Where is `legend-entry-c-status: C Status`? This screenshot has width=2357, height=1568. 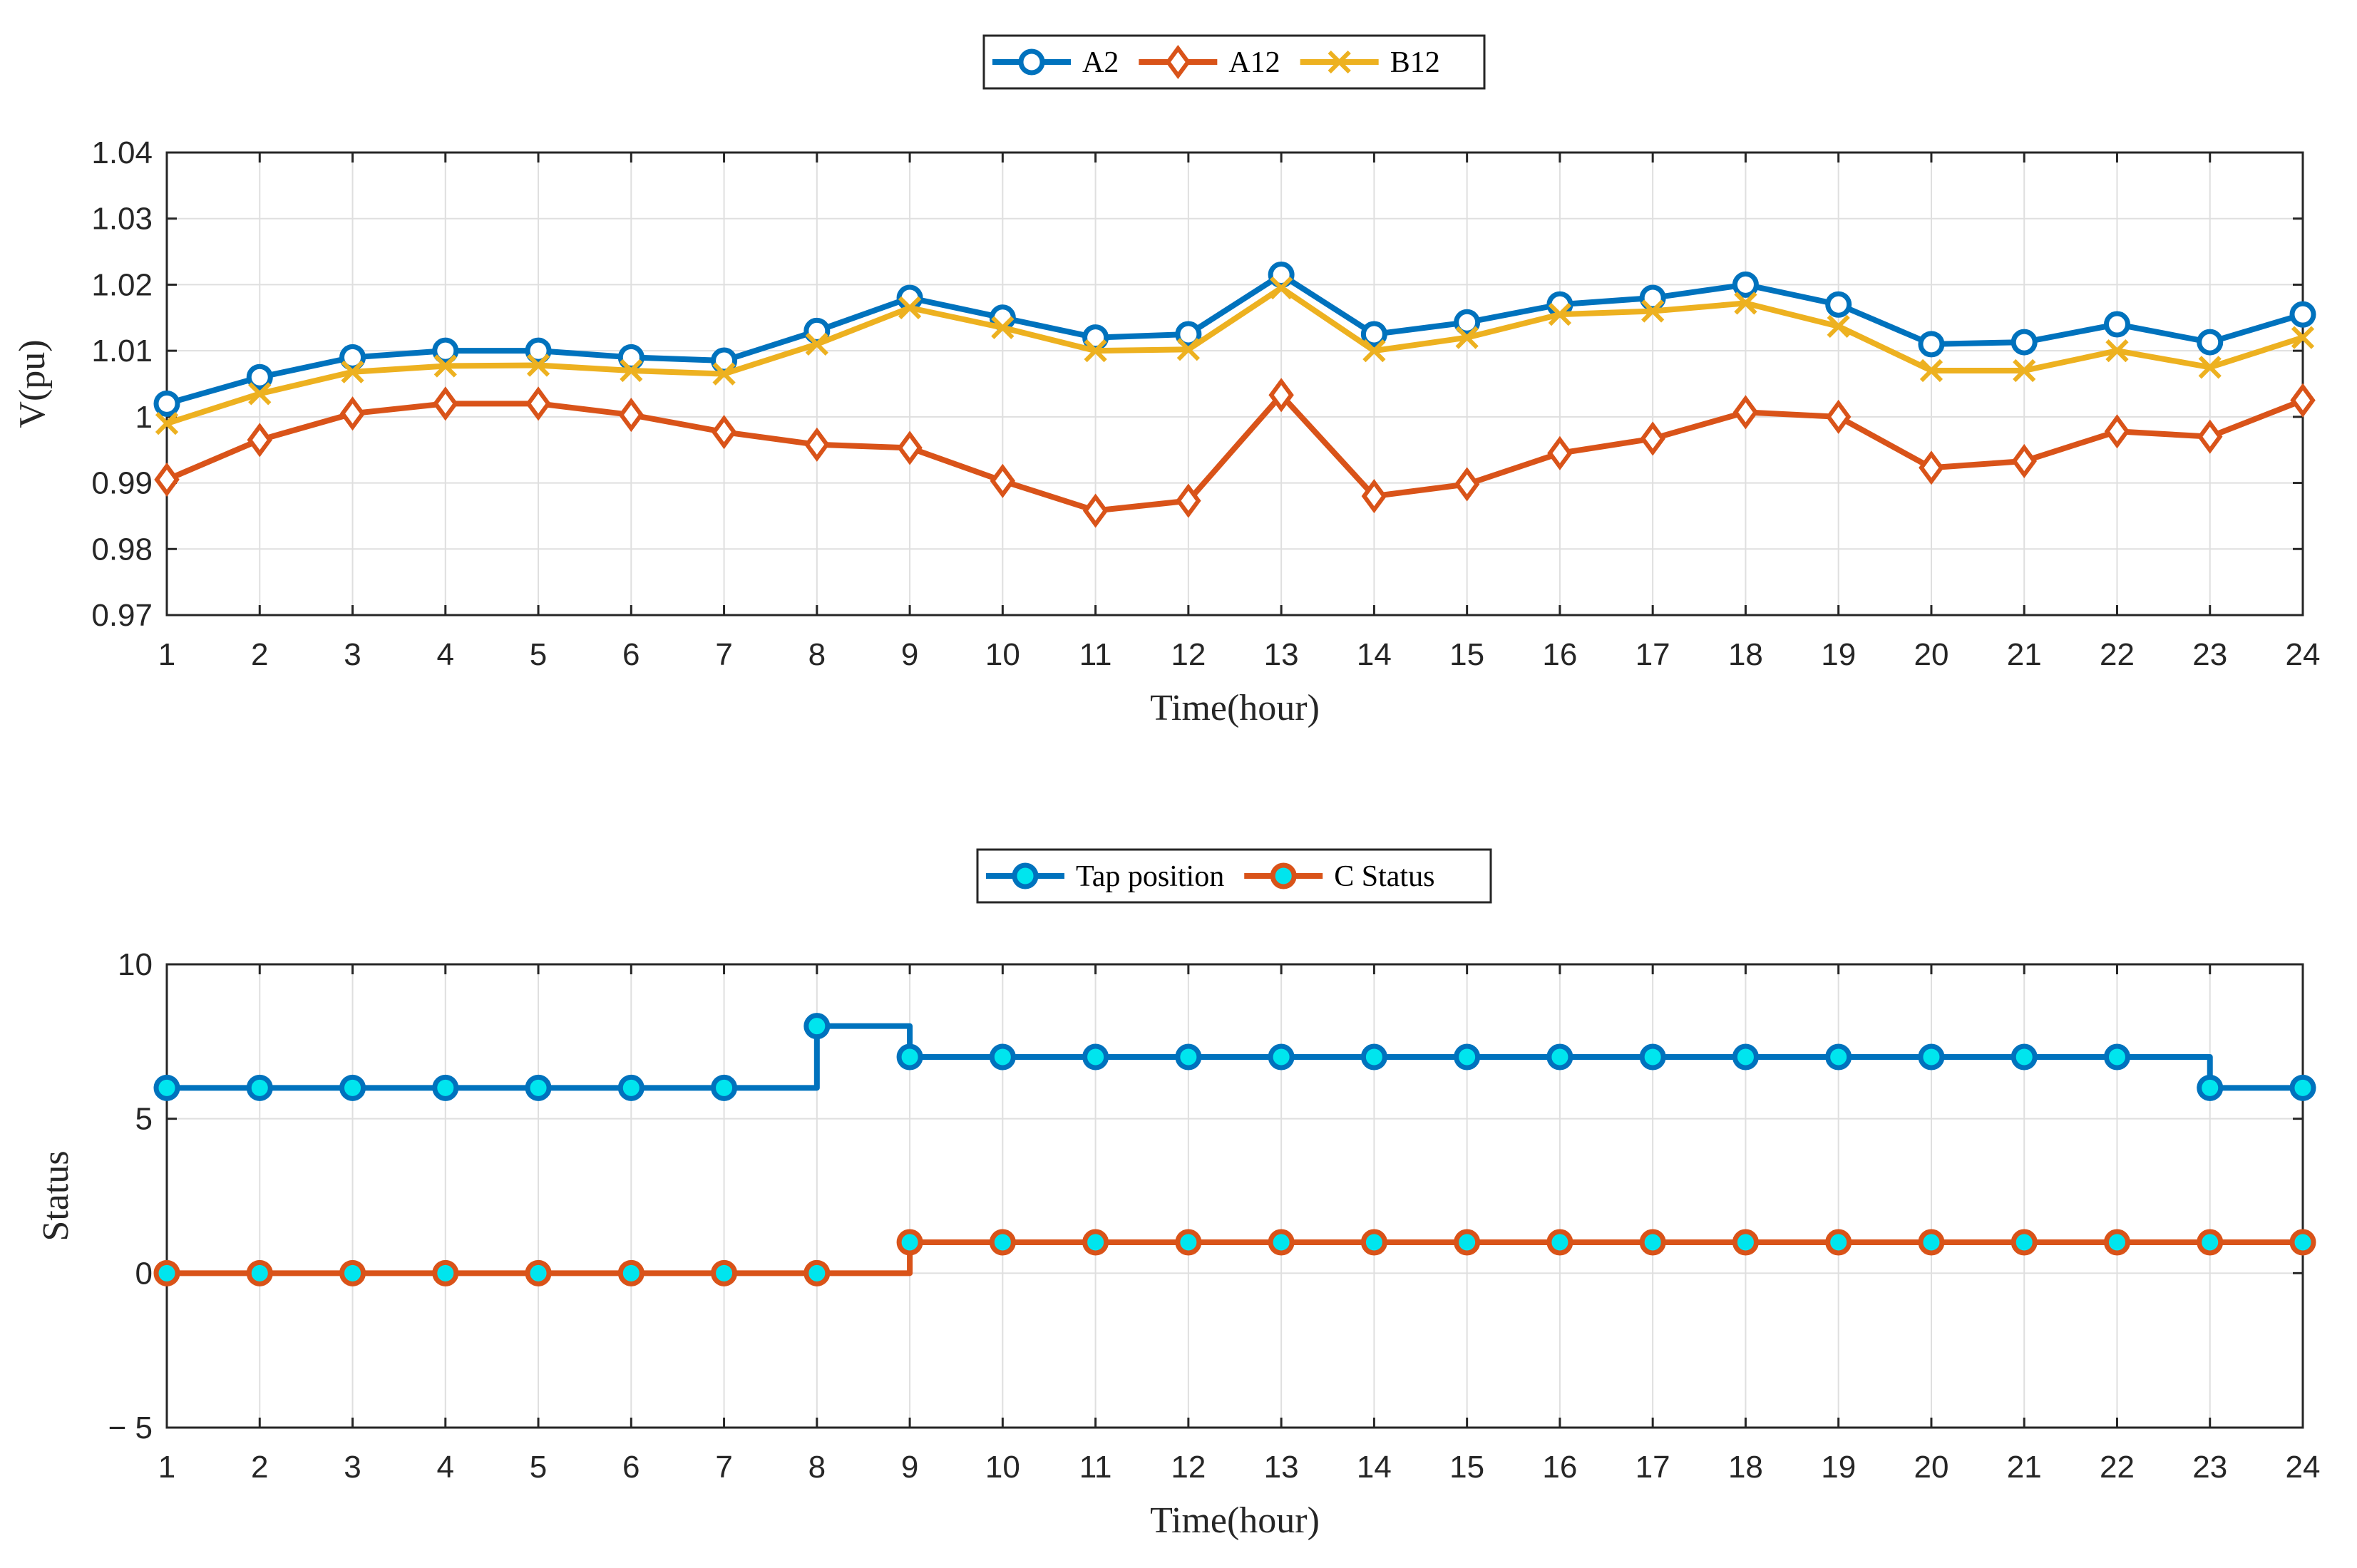
legend-entry-c-status: C Status is located at coordinates (1339, 877).